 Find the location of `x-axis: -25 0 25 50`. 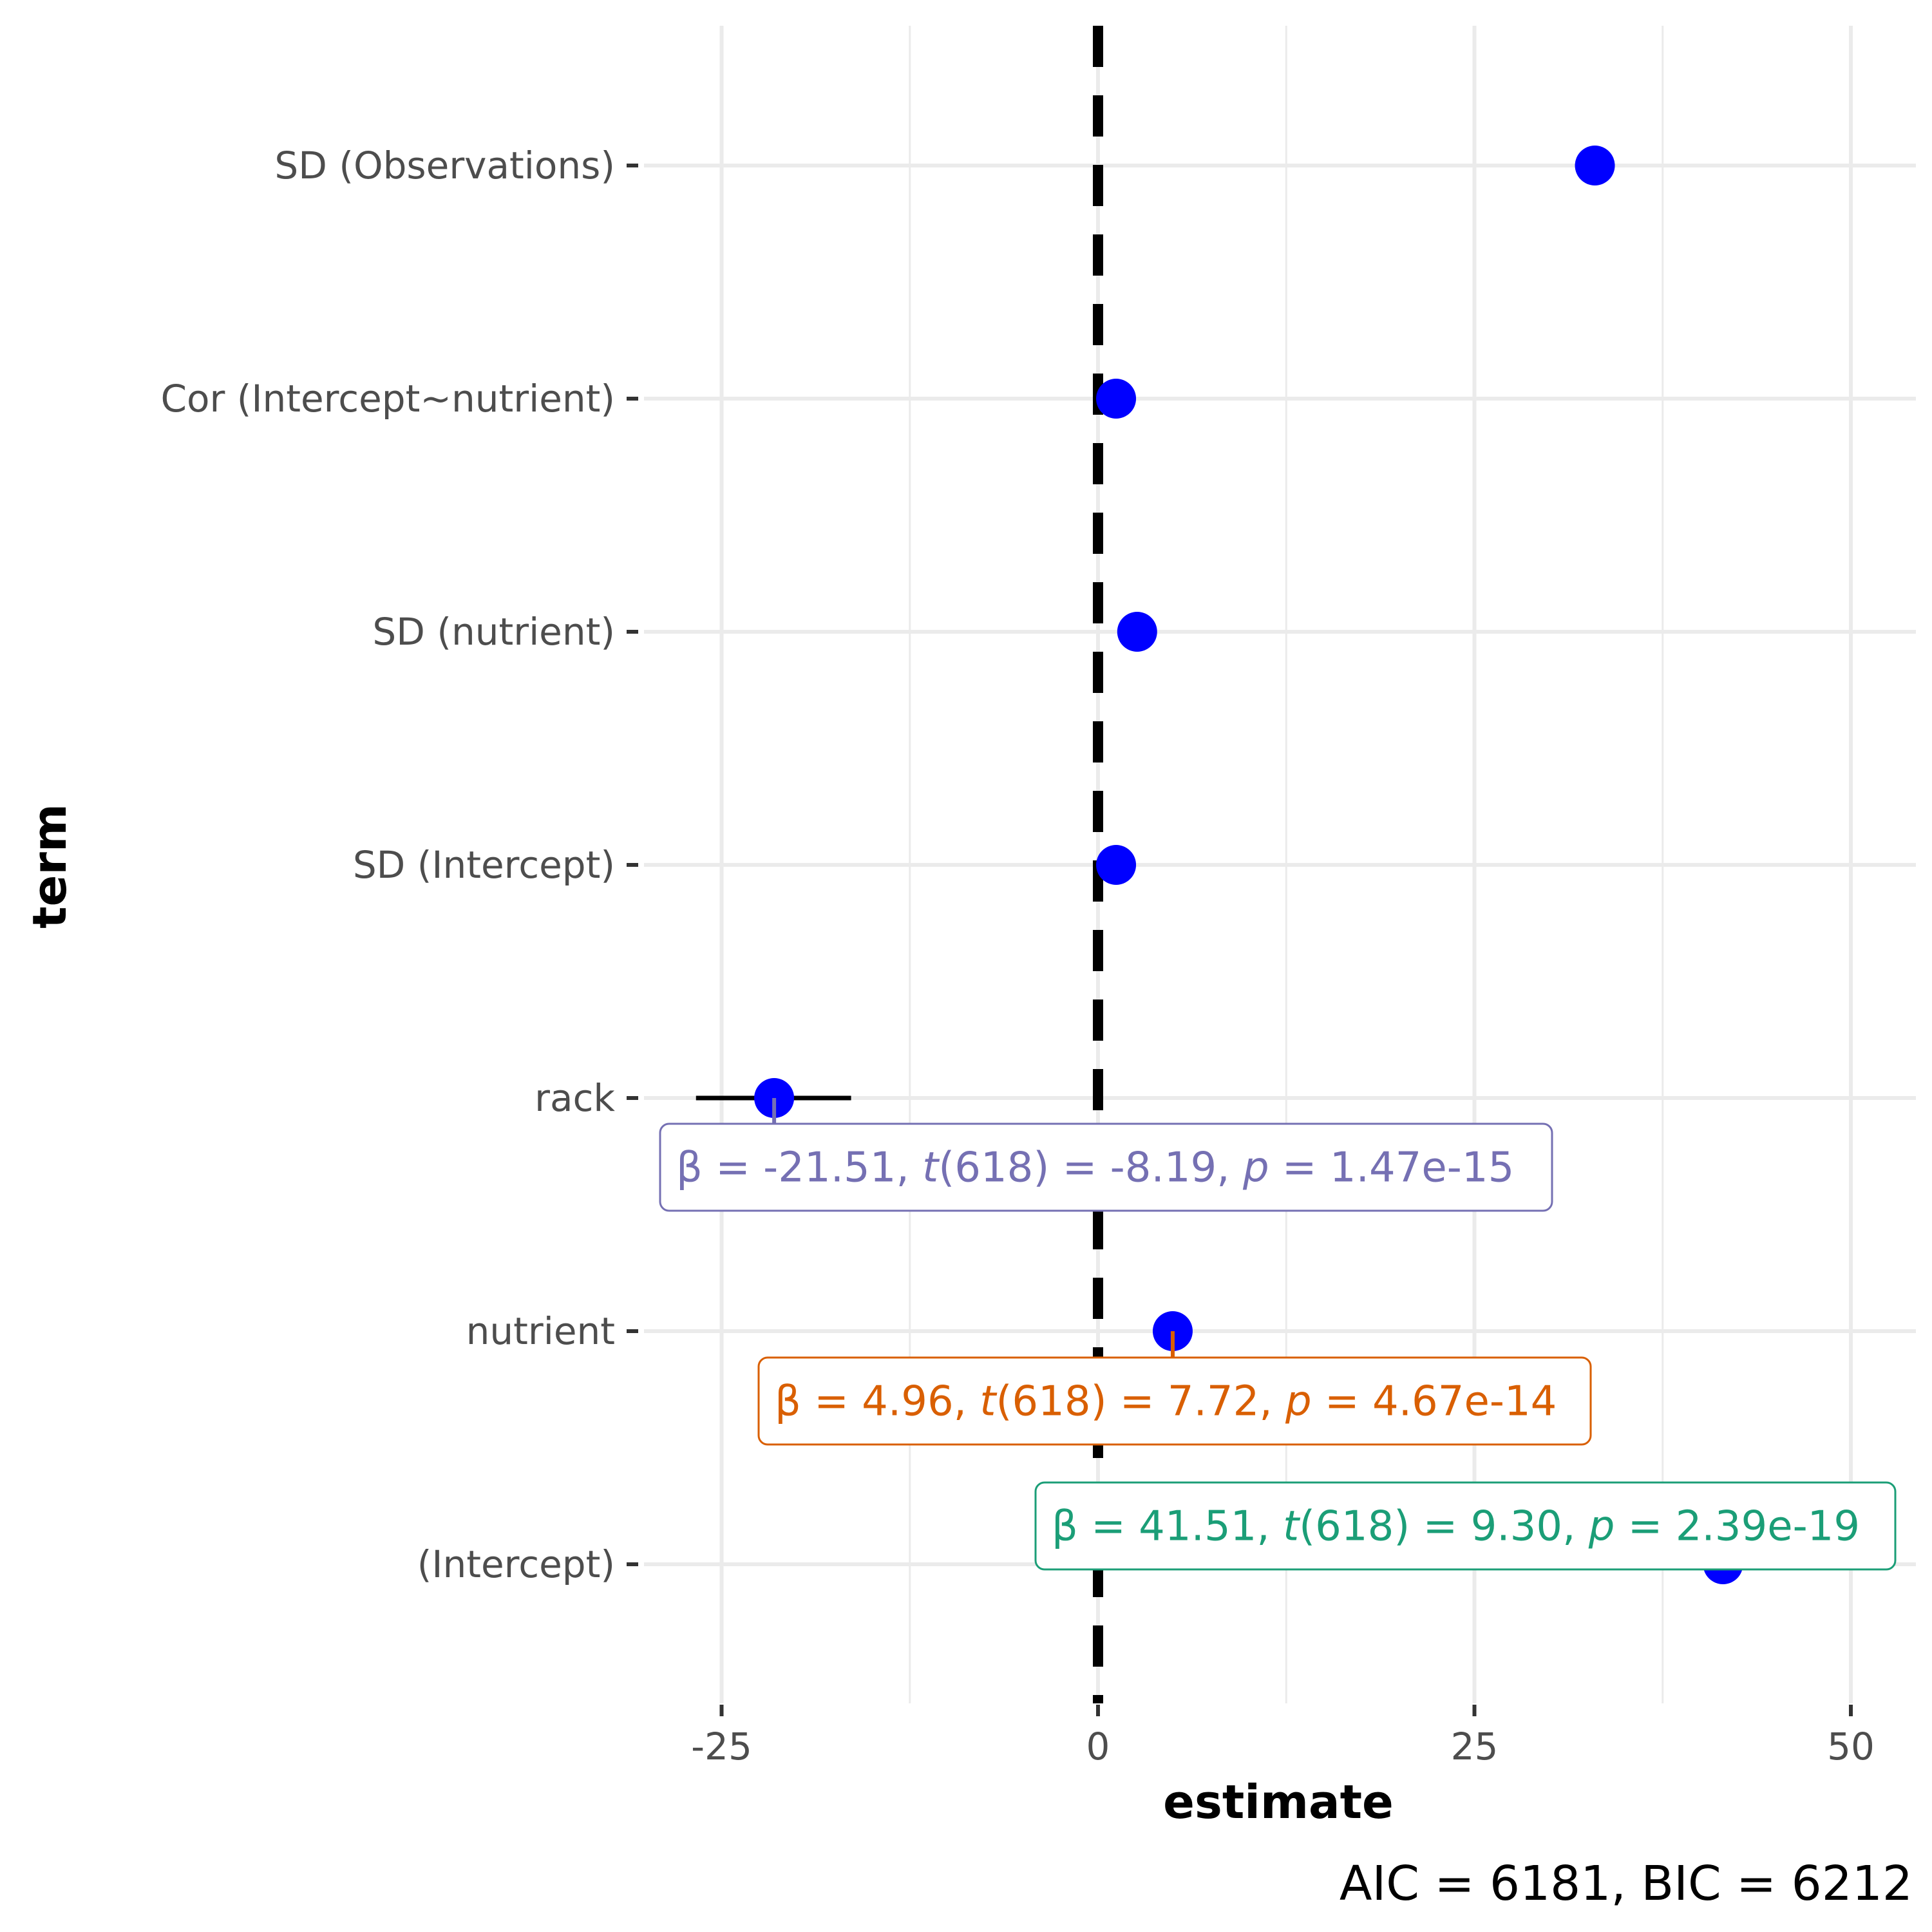

x-axis: -25 0 25 50 is located at coordinates (1283, 1737).